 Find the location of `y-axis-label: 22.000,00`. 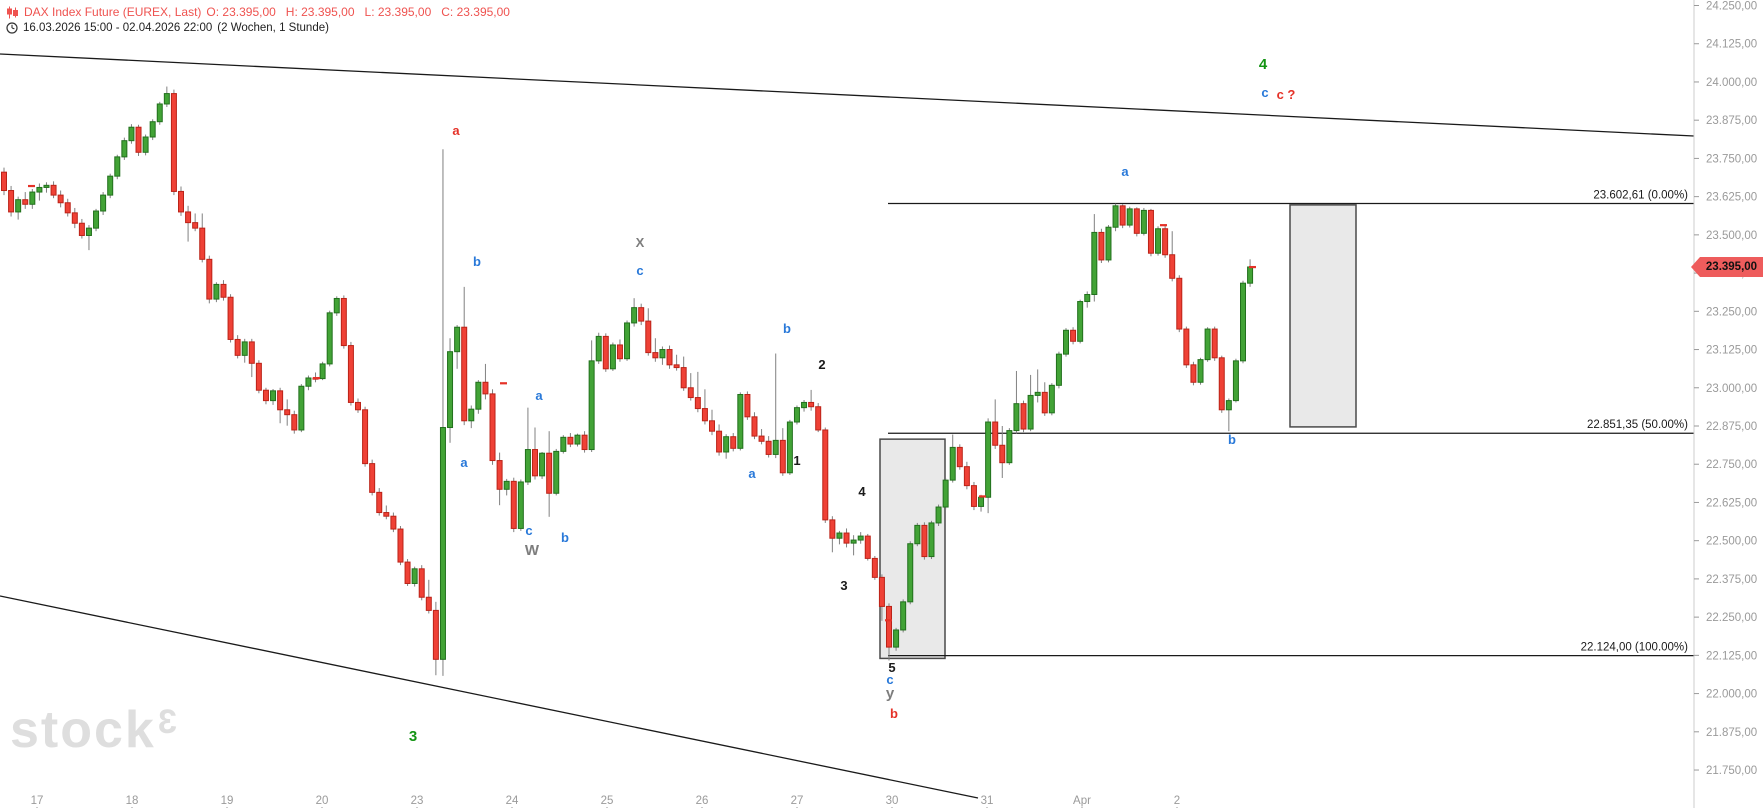

y-axis-label: 22.000,00 is located at coordinates (1731, 695).